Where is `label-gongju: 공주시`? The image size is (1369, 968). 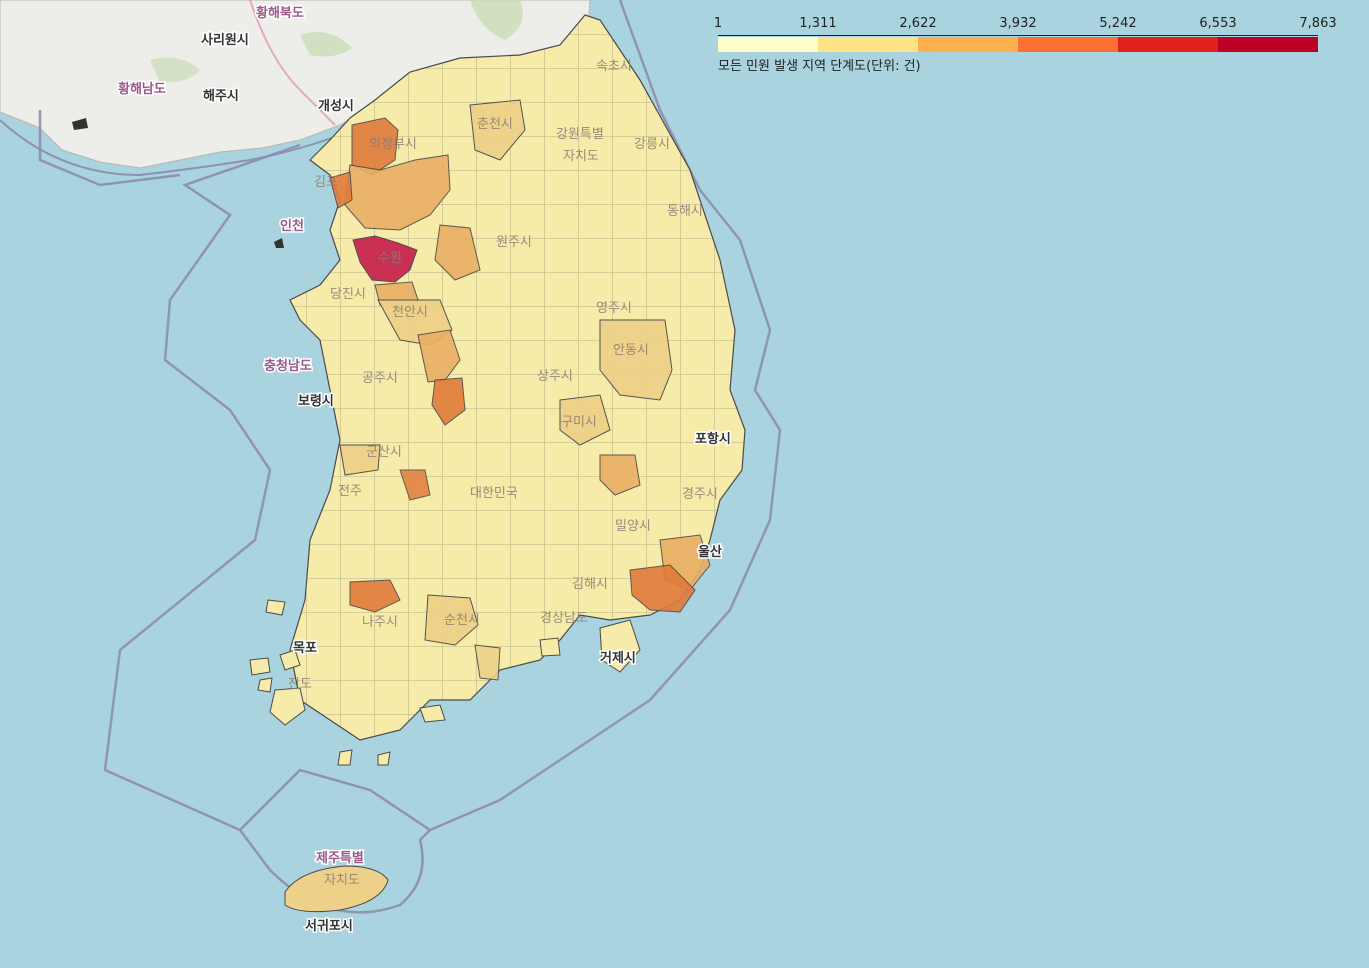
label-gongju: 공주시 is located at coordinates (380, 378).